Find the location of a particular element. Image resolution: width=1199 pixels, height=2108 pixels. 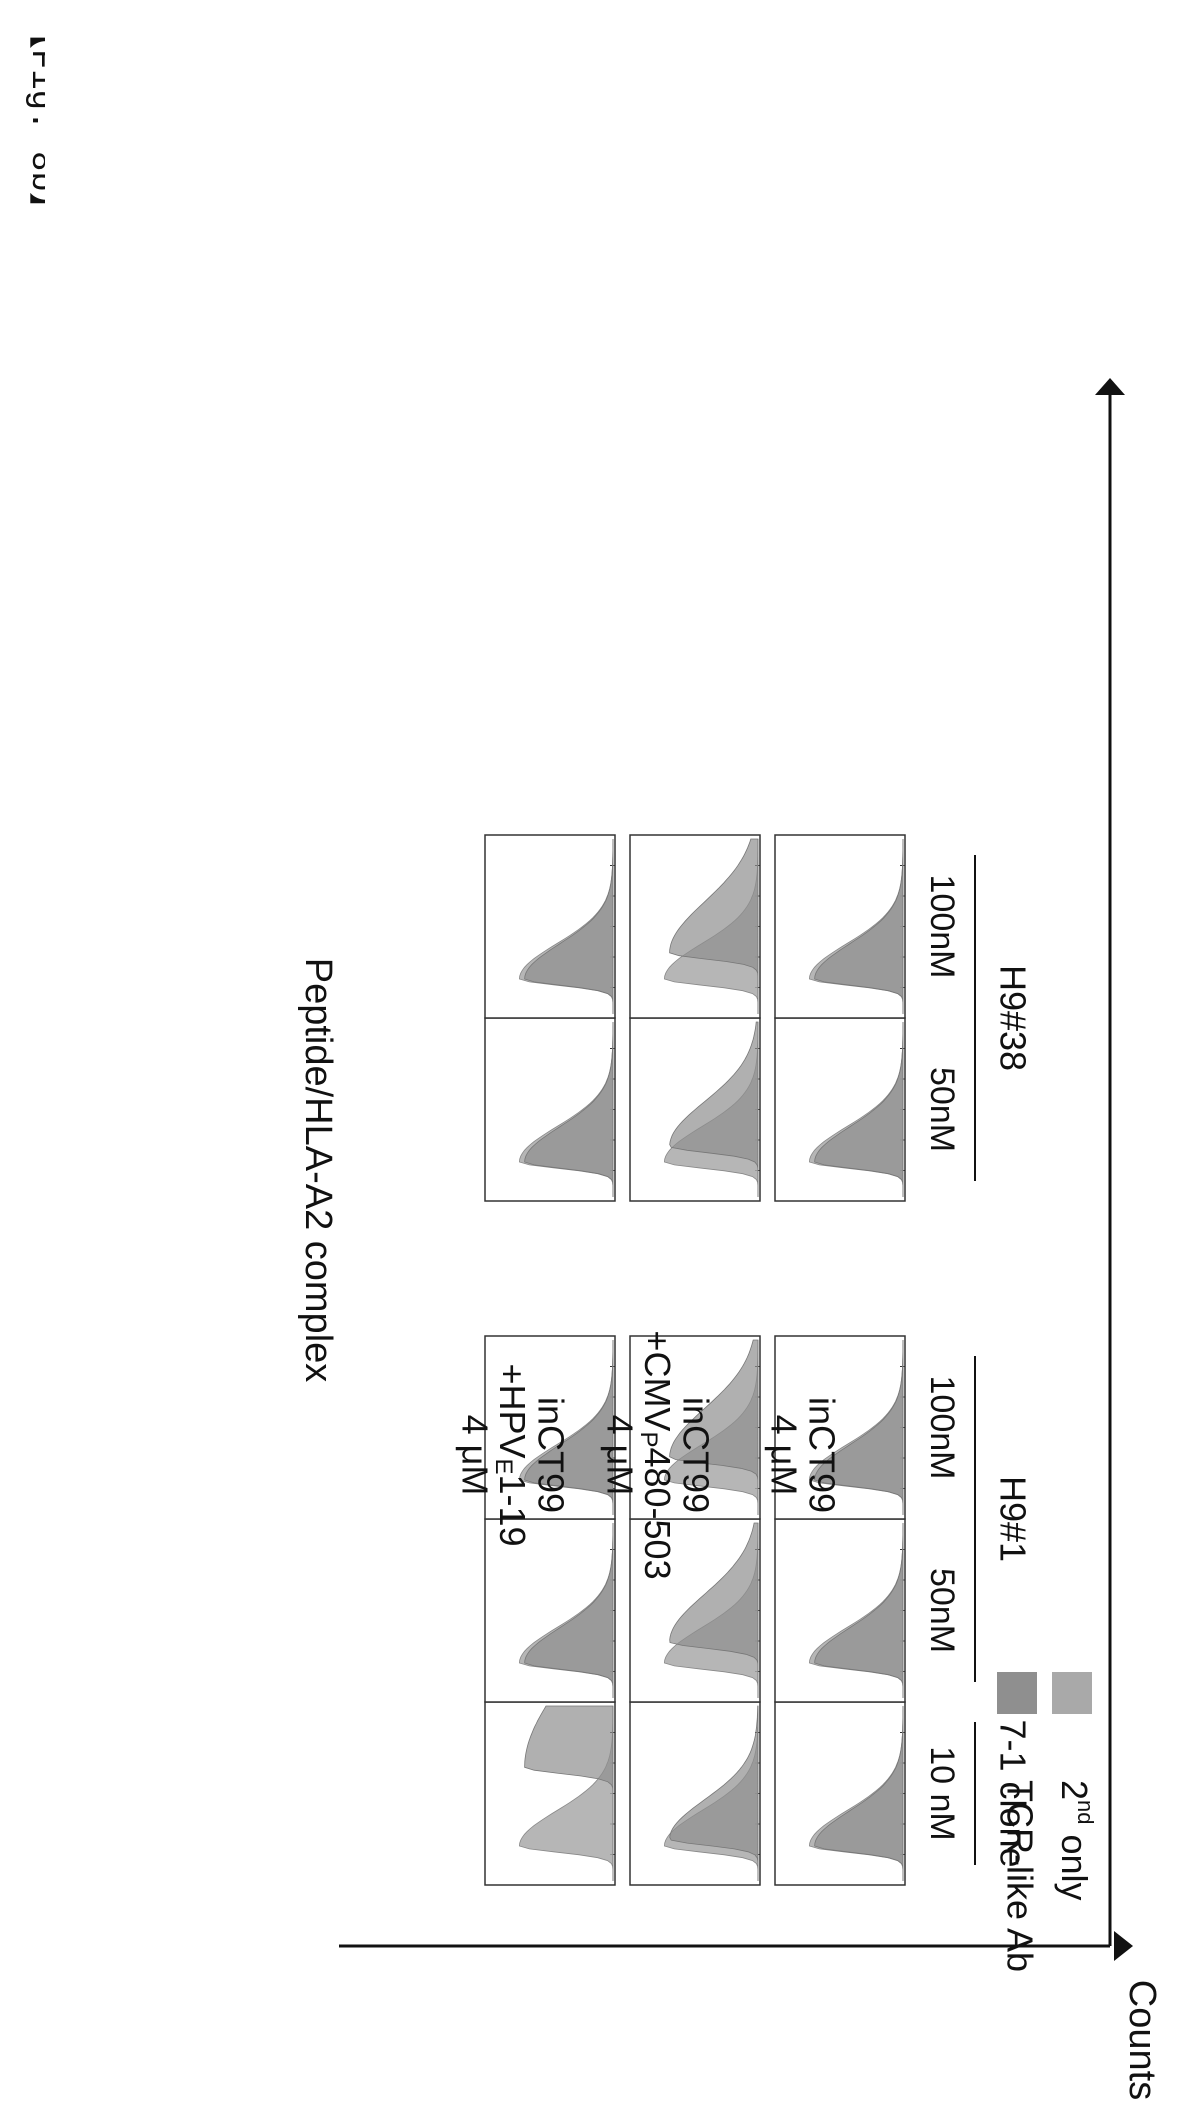

panel-r2-c5 is located at coordinates (695, 926).